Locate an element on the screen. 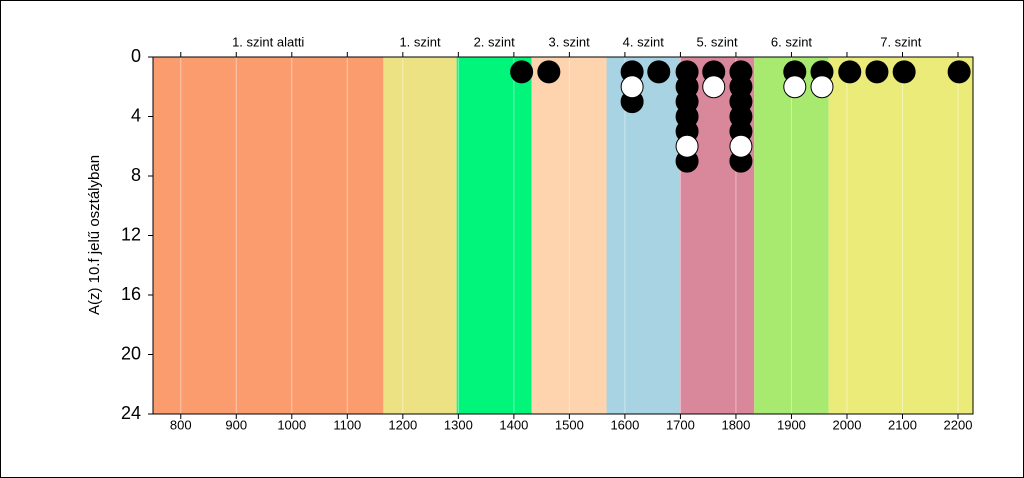  x-tick-label: 1900 is located at coordinates (791, 424).